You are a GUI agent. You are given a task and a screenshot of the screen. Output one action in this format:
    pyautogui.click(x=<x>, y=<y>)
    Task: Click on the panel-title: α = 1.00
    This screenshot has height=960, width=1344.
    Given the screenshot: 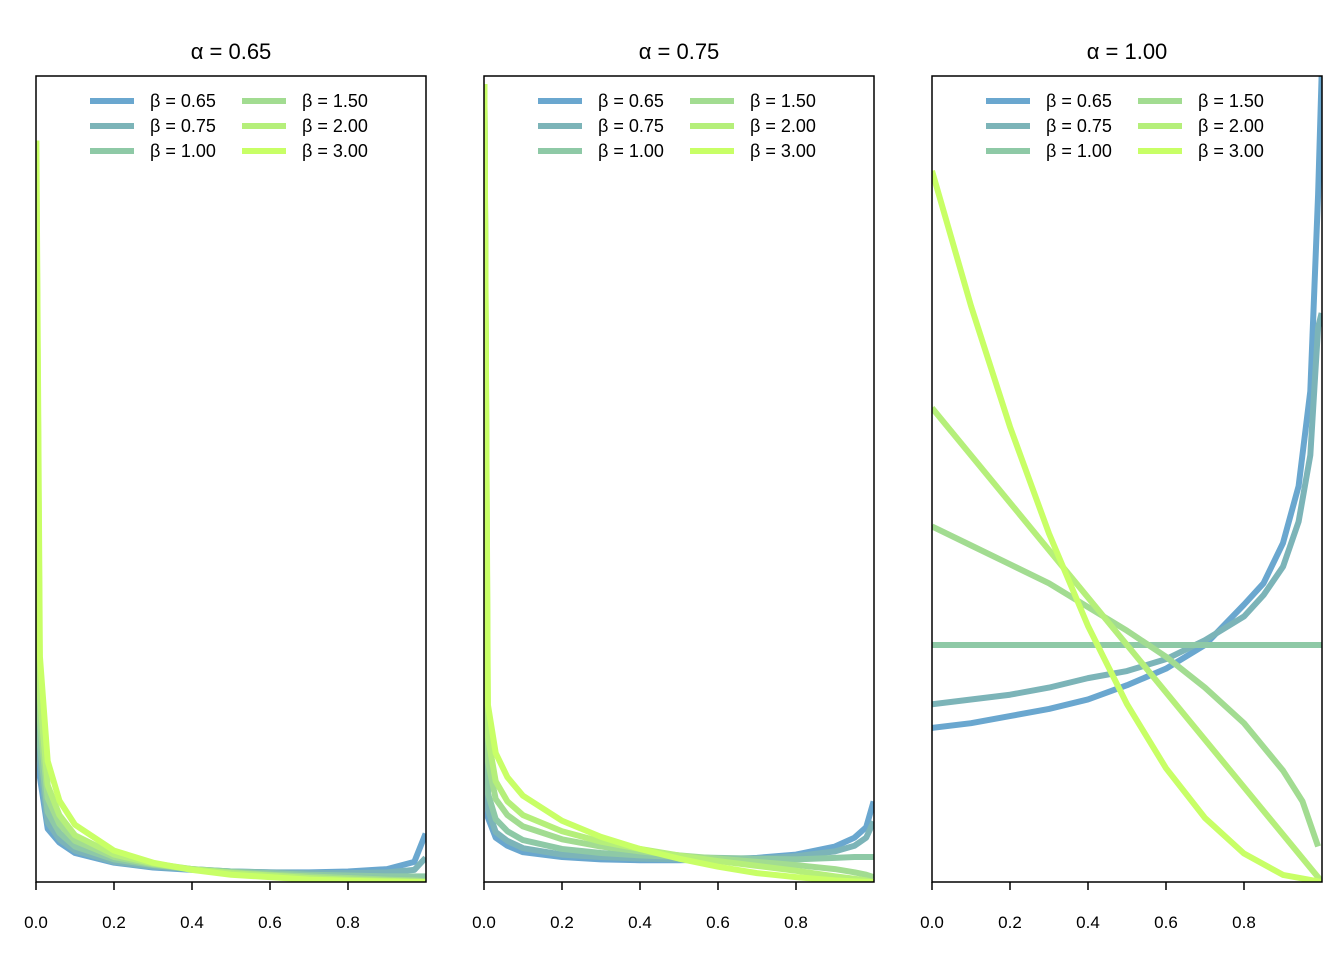 What is the action you would take?
    pyautogui.click(x=1127, y=51)
    